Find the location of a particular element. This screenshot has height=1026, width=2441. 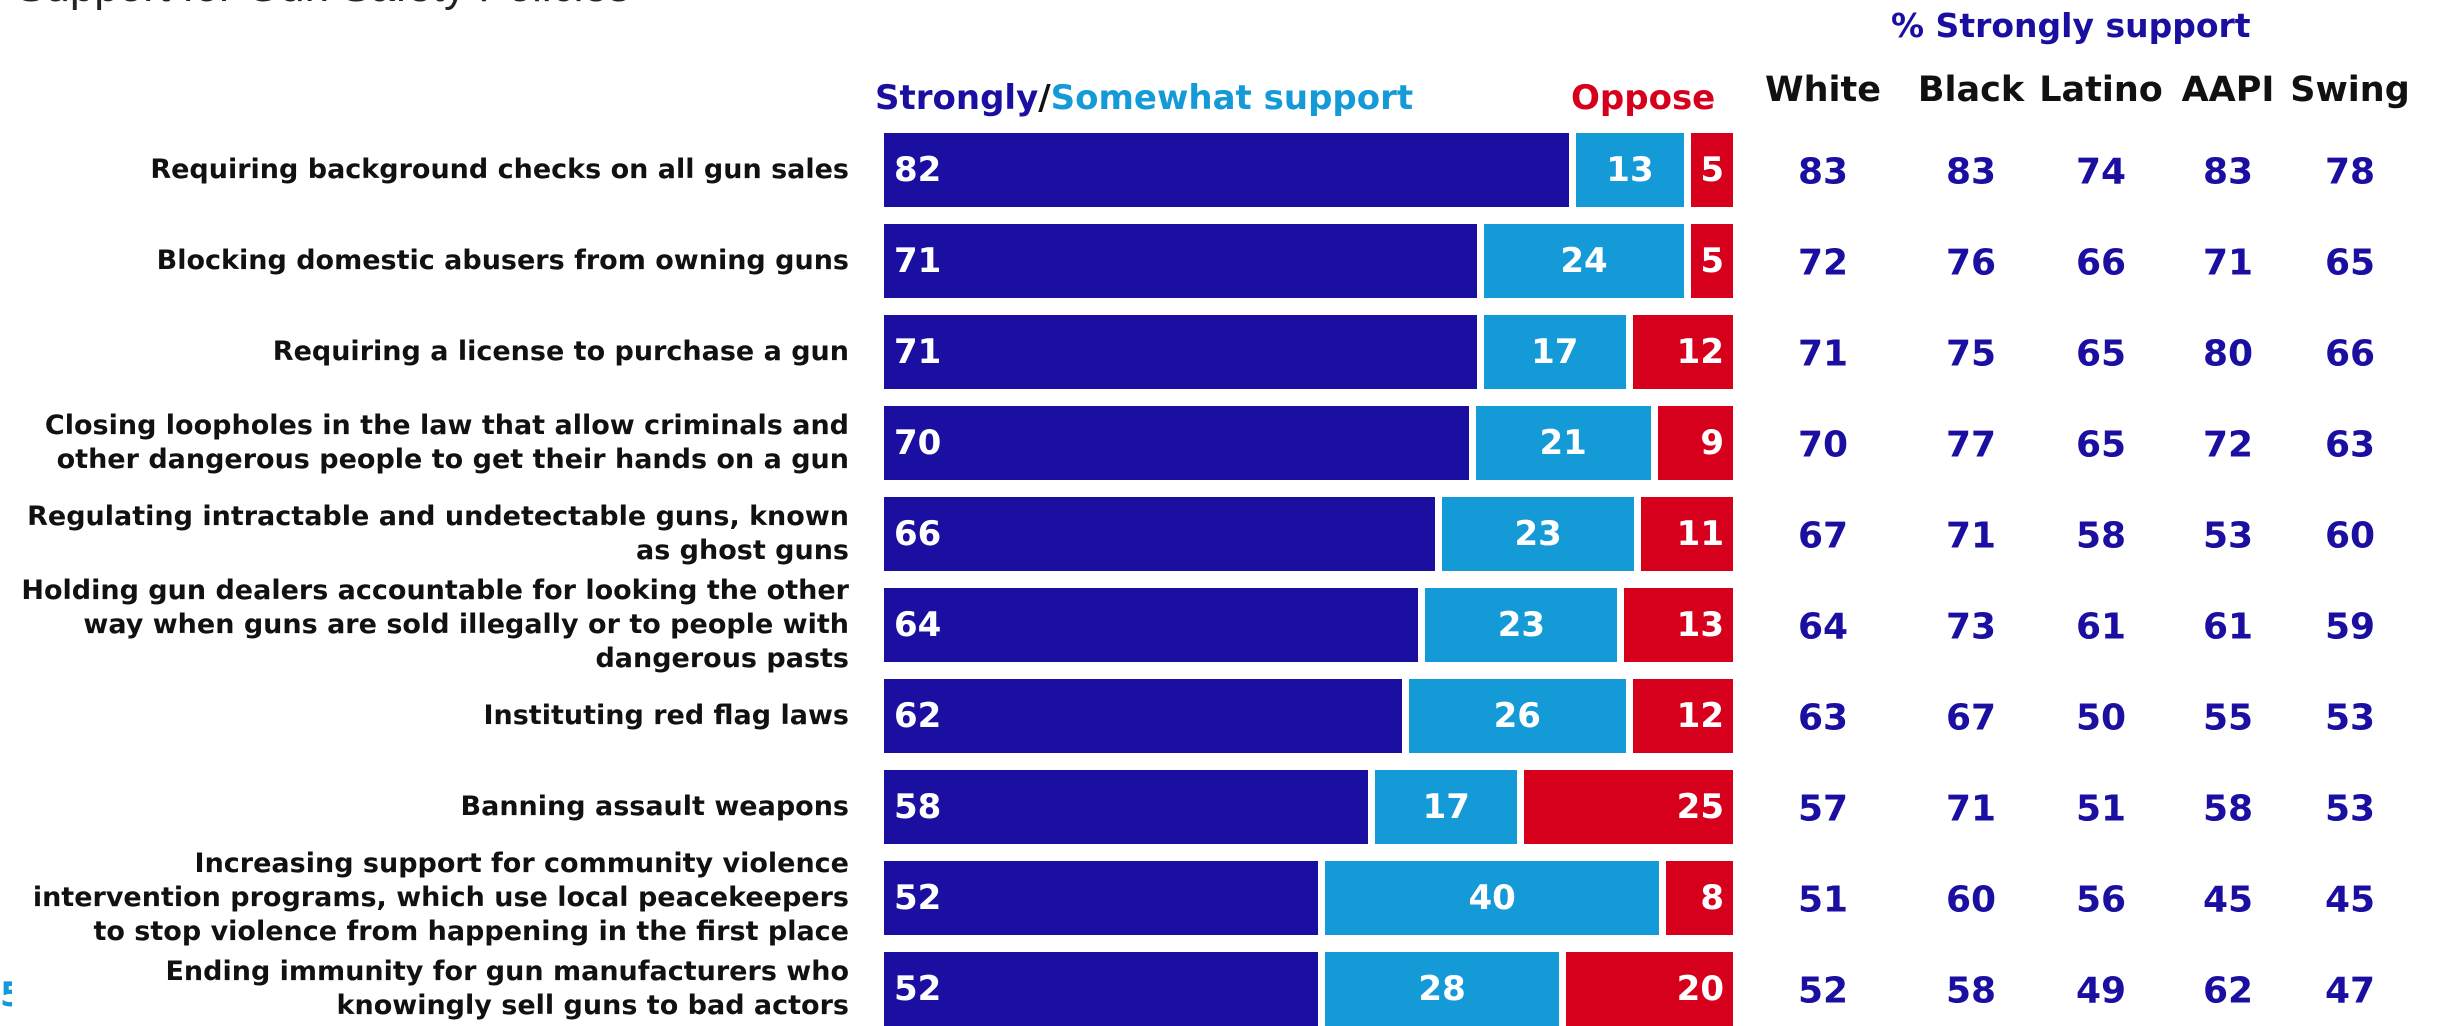

group-value-cell: 76 is located at coordinates (1971, 263).